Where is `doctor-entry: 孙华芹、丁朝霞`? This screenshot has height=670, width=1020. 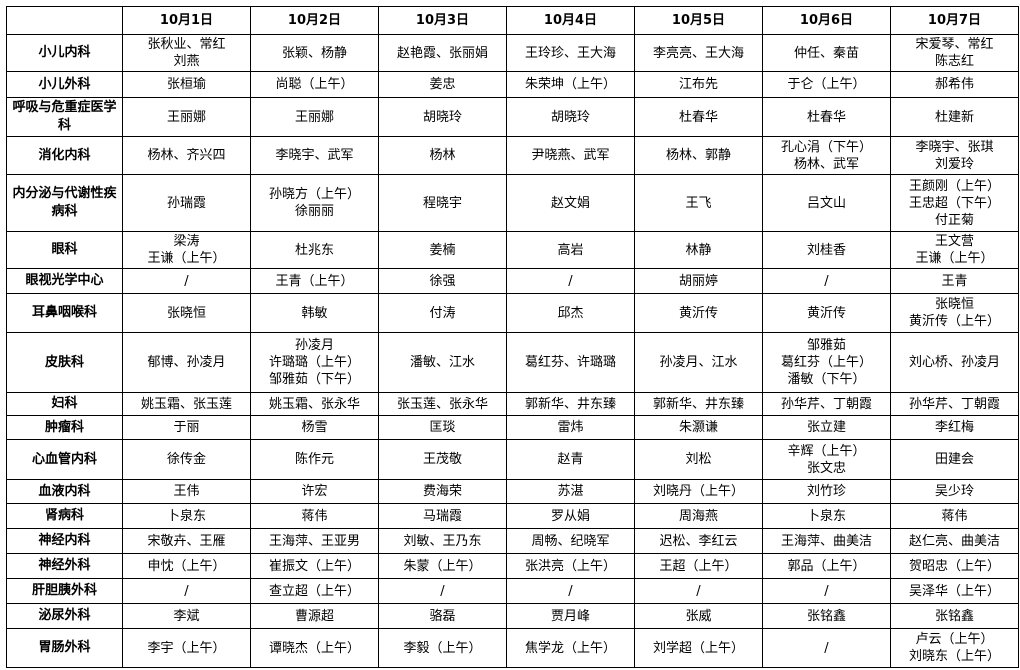
doctor-entry: 孙华芹、丁朝霞 is located at coordinates (826, 404).